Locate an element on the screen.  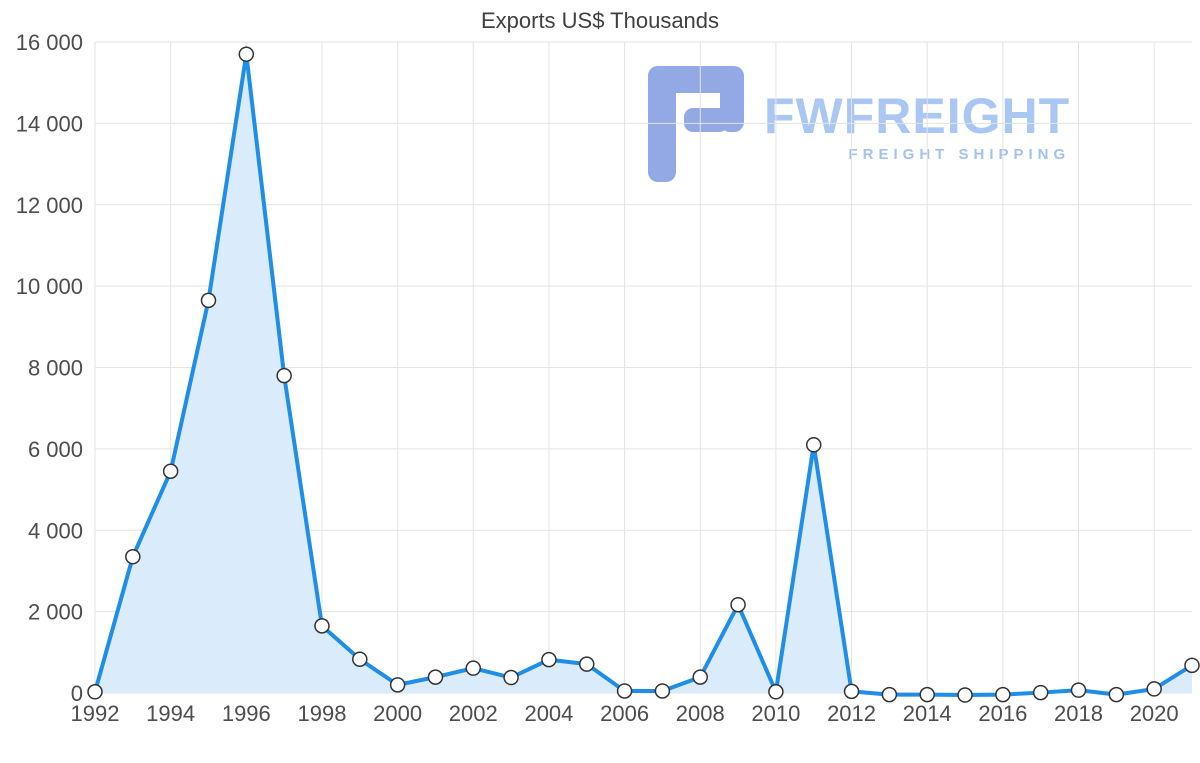
x-axis-tick-label: 1998 is located at coordinates (321, 713).